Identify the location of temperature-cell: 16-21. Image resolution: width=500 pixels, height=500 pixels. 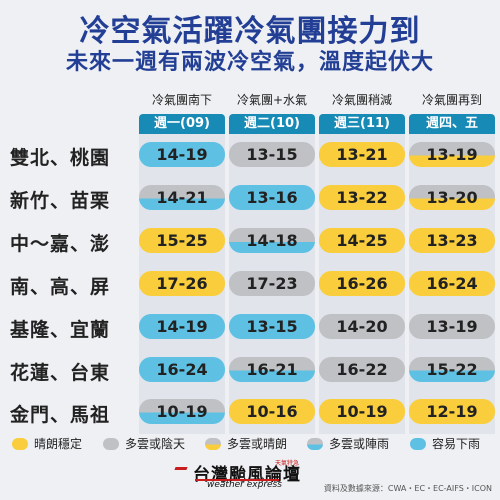
(272, 369).